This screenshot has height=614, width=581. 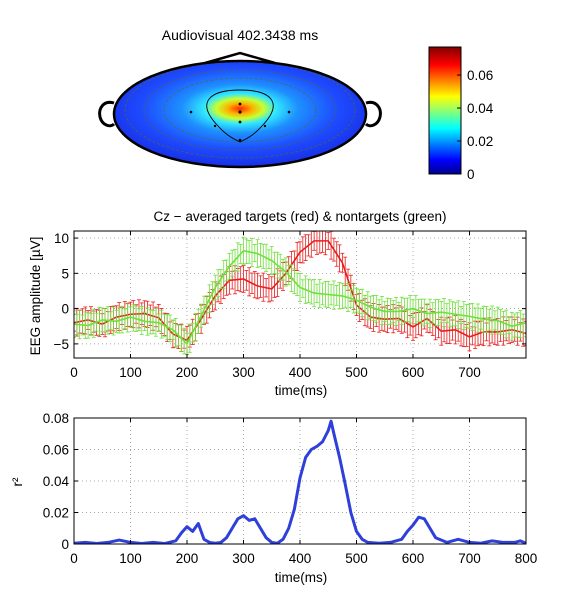 What do you see at coordinates (56, 418) in the screenshot?
I see `y-tick-label: 0.08` at bounding box center [56, 418].